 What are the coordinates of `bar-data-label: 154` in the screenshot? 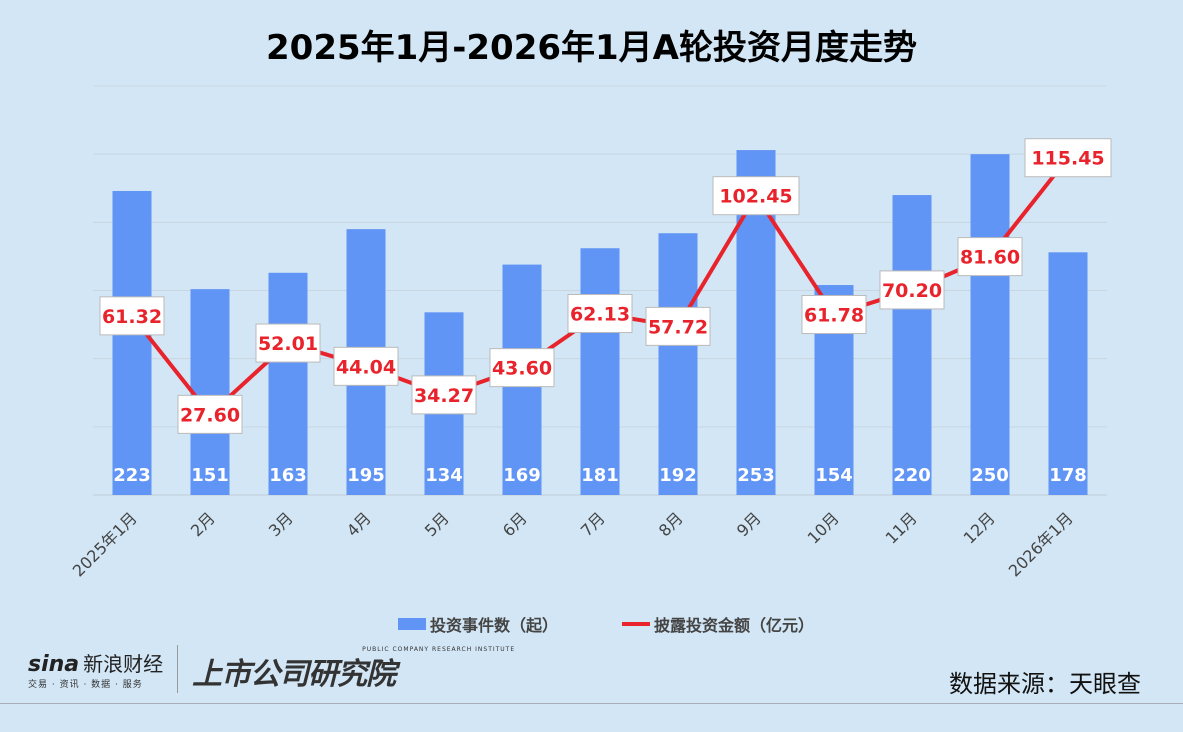 It's located at (834, 475).